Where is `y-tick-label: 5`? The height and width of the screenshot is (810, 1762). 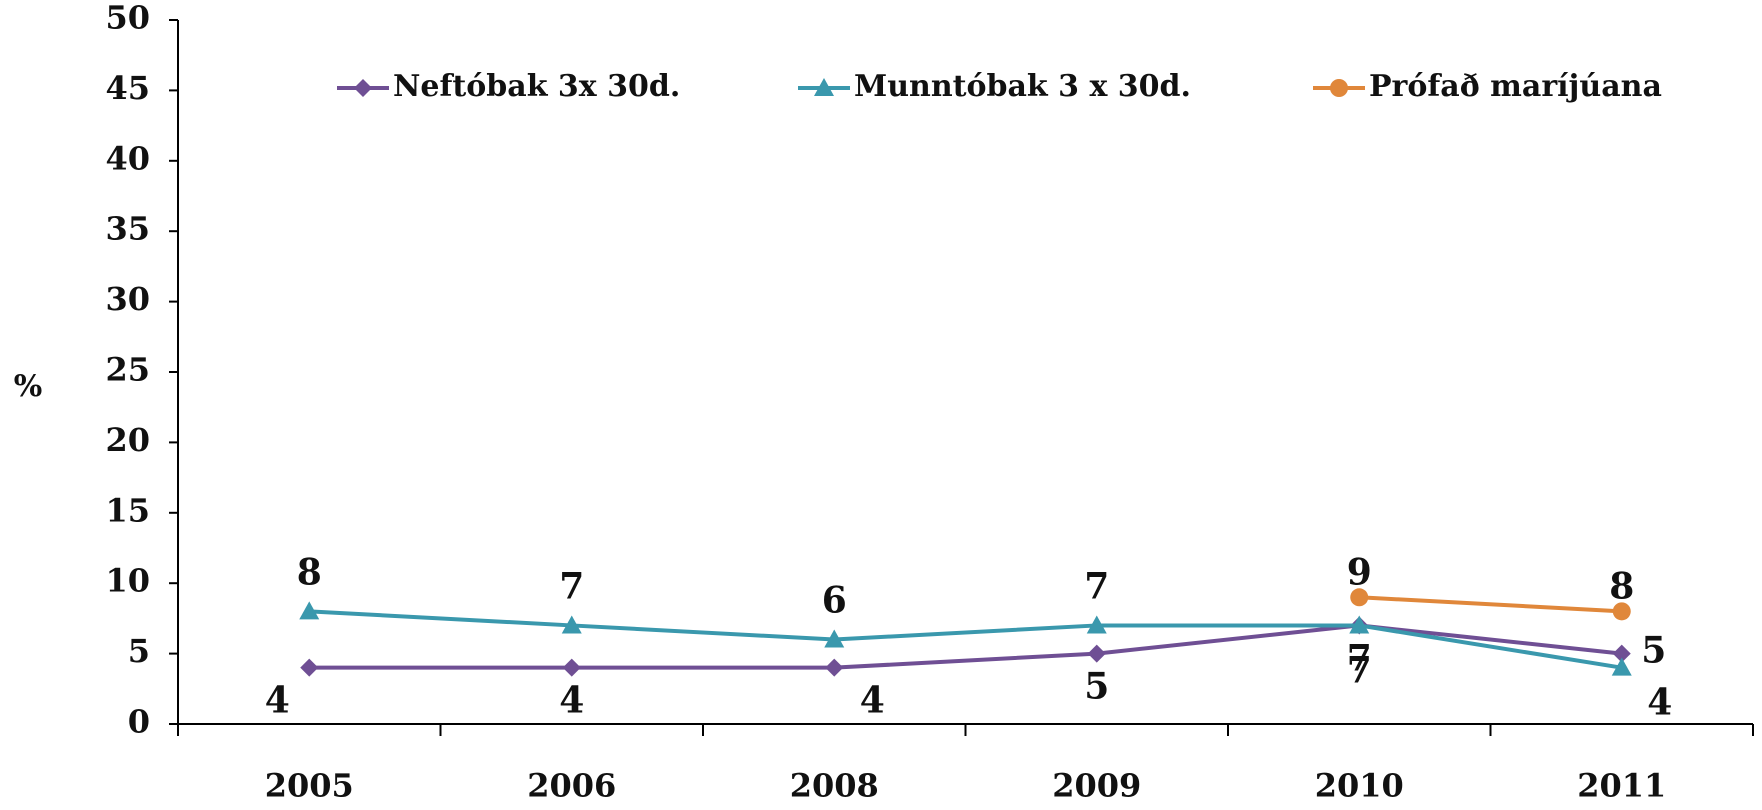 y-tick-label: 5 is located at coordinates (139, 651).